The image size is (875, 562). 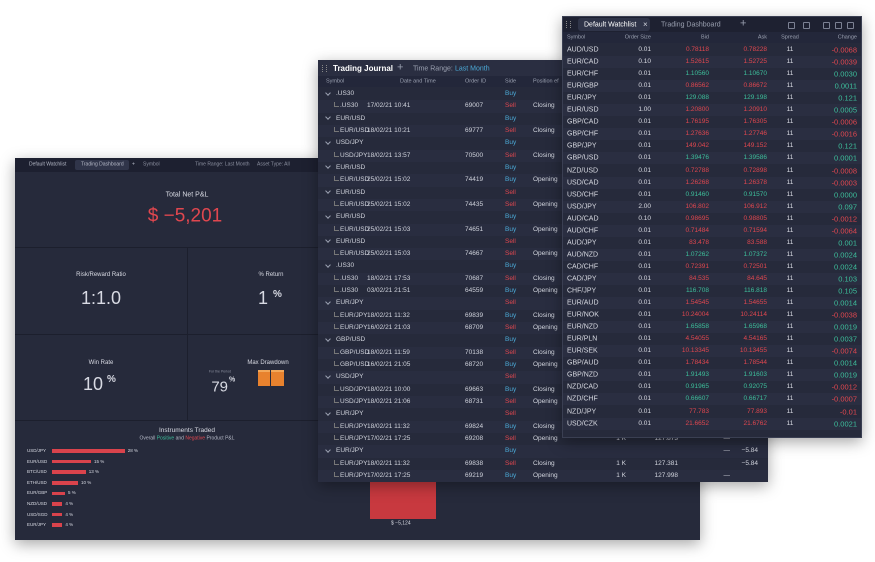 I want to click on column-header: Order ID, so click(x=476, y=80).